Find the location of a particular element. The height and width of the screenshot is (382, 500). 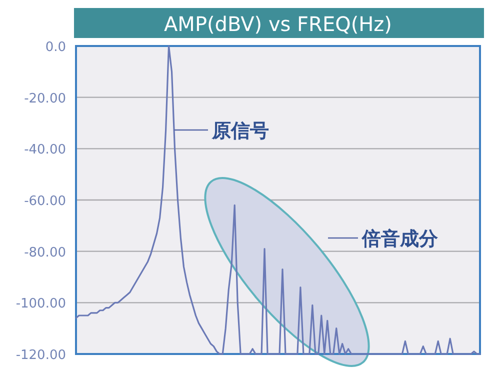

y-tick-label: 0.0 is located at coordinates (55, 47).